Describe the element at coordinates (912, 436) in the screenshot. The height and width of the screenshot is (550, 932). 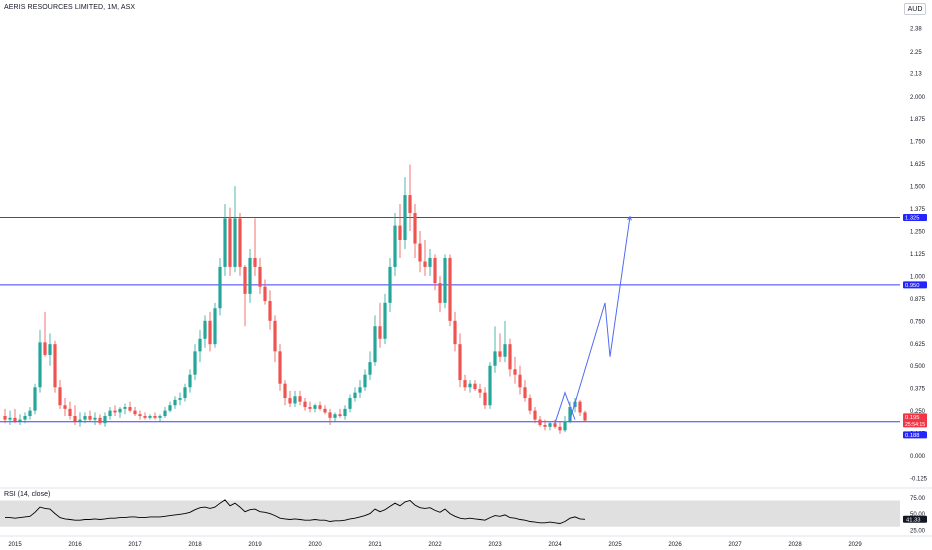
I see `level-low-label: 0.188` at that location.